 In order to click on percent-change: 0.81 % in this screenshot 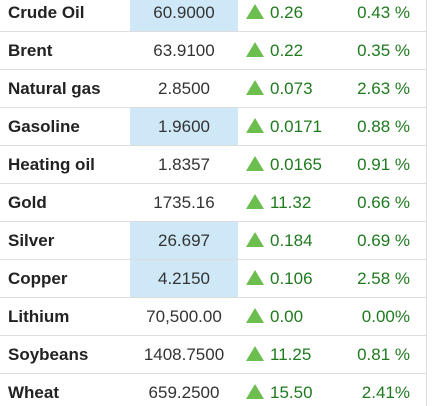, I will do `click(382, 354)`.